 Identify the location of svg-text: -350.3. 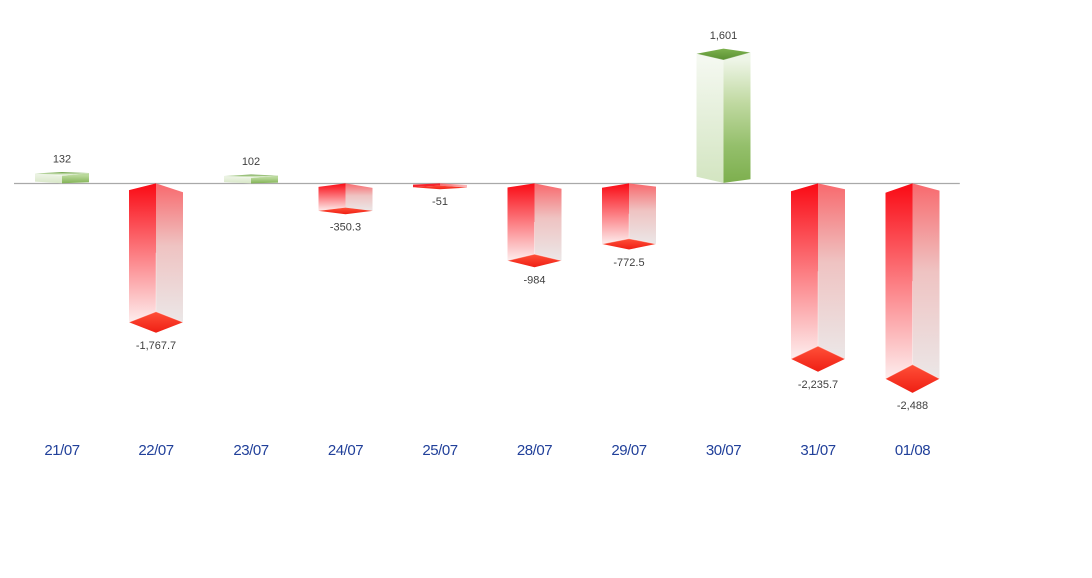
(345, 228).